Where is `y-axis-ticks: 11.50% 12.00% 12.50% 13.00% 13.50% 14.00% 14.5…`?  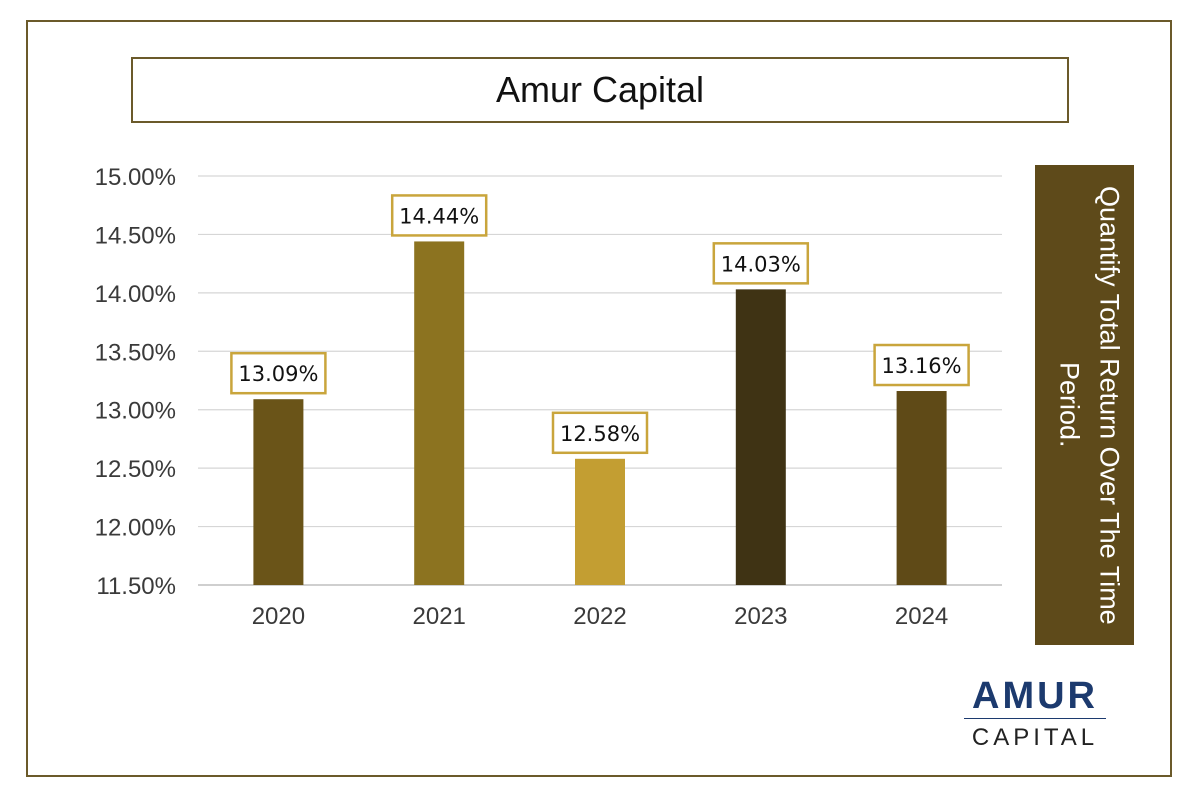
y-axis-ticks: 11.50% 12.00% 12.50% 13.00% 13.50% 14.00% 14.5… is located at coordinates (135, 382).